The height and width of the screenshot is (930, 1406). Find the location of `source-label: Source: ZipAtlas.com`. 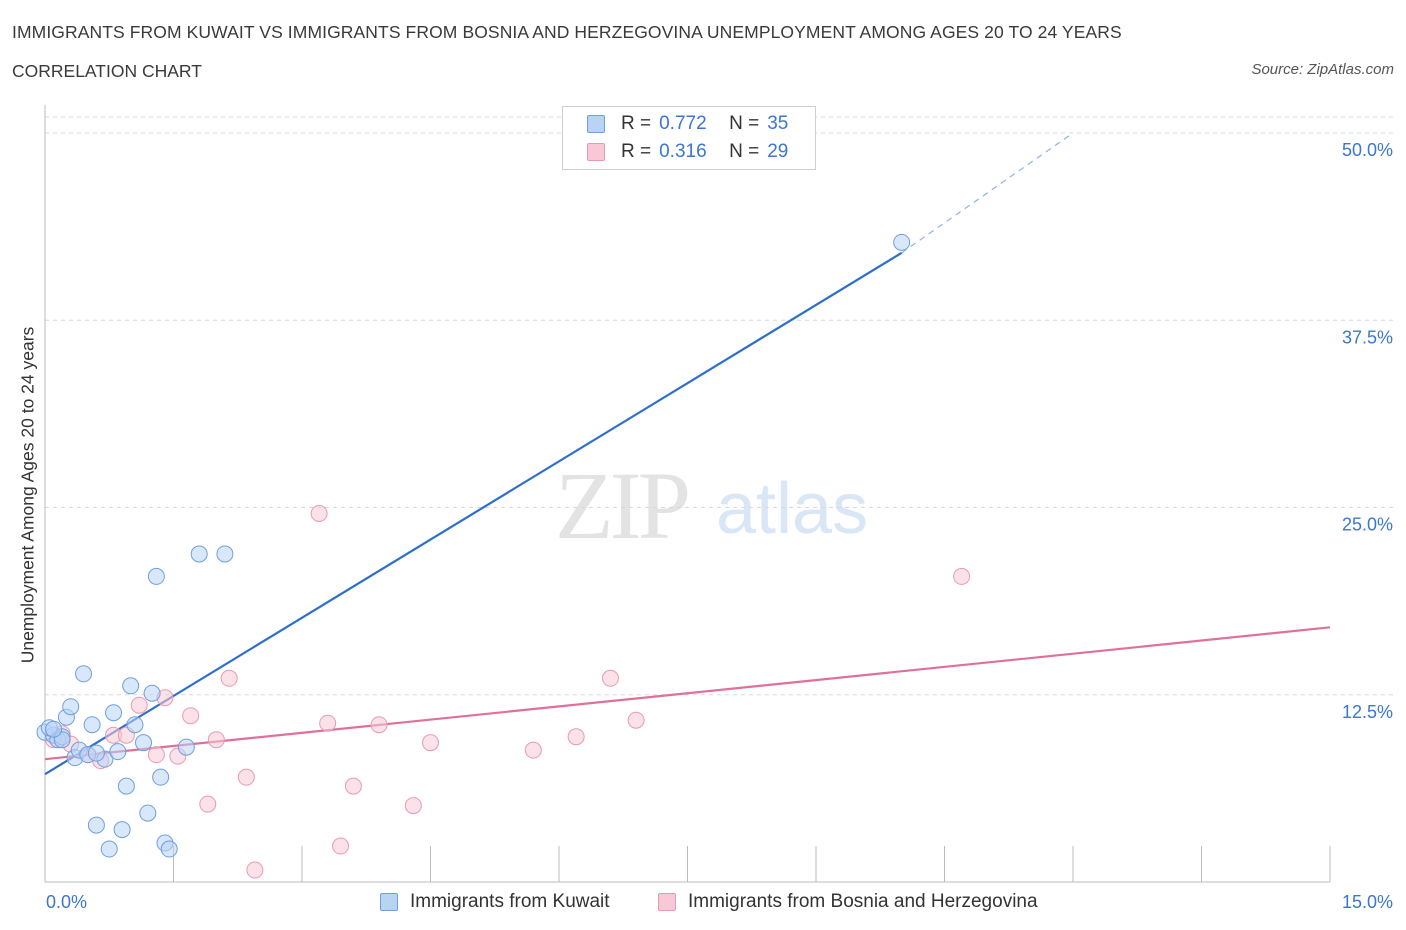

source-label: Source: ZipAtlas.com is located at coordinates (1322, 69).